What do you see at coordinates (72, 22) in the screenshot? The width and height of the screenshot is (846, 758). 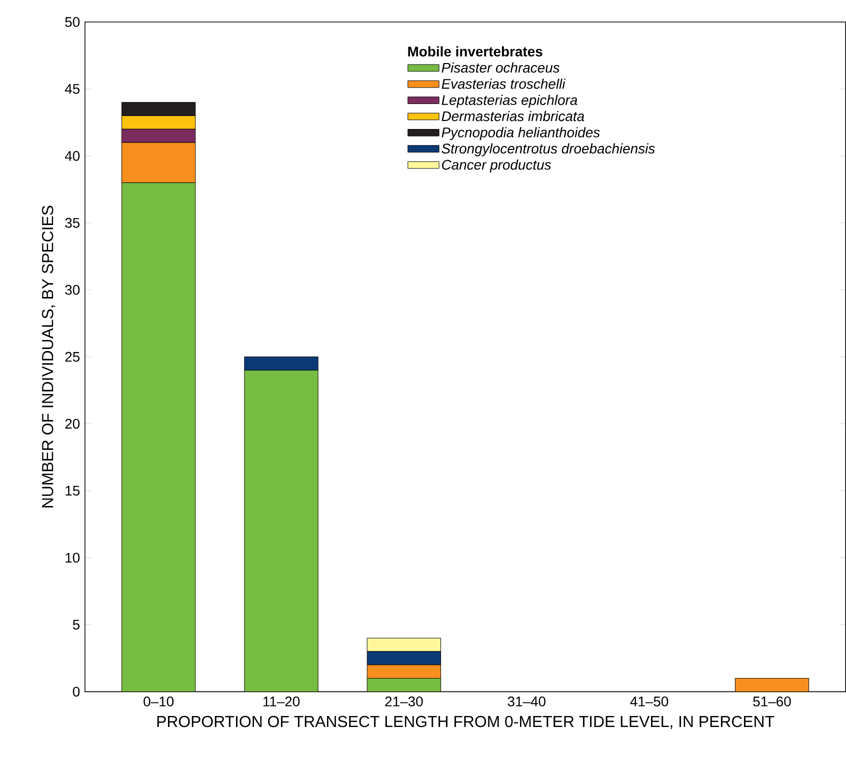 I see `y-tick-label: 50` at bounding box center [72, 22].